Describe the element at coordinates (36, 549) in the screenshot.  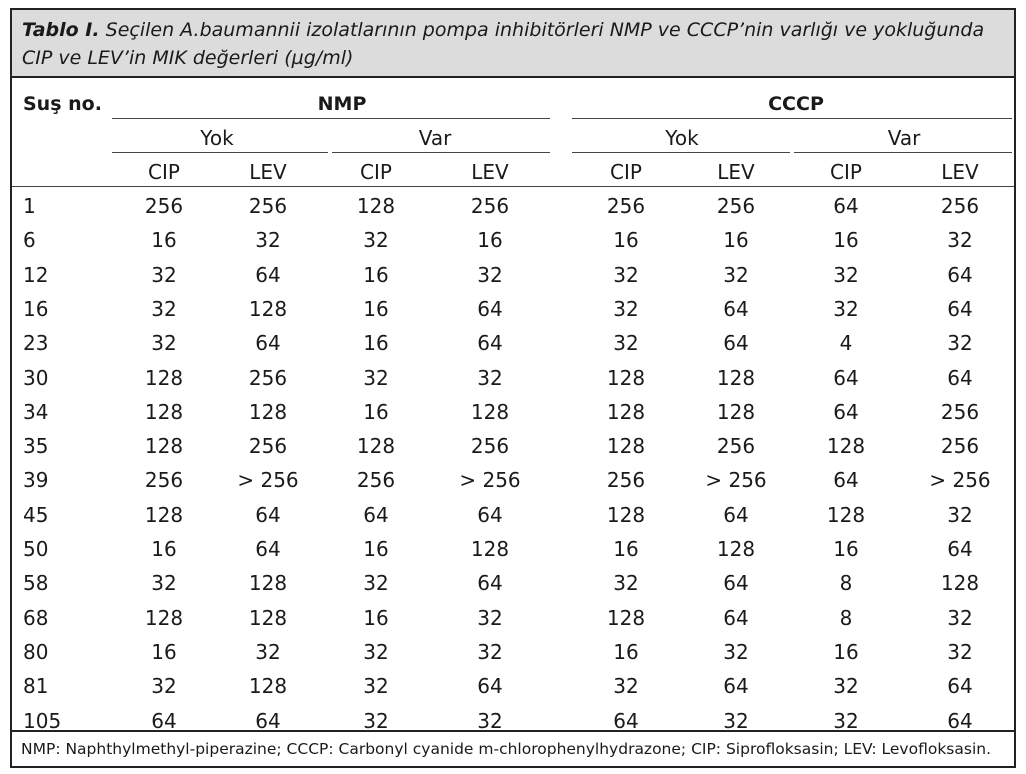
I see `strain-id: 50` at that location.